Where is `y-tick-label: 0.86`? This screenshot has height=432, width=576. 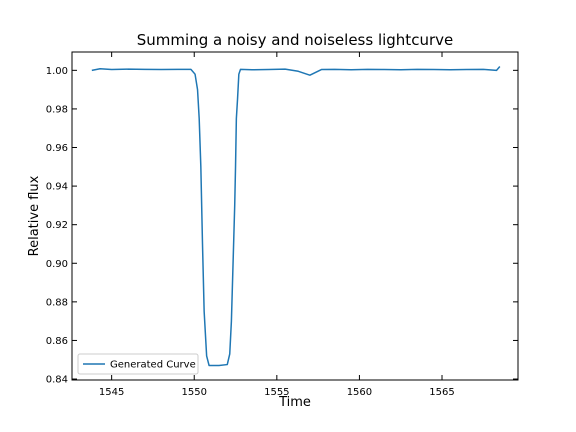 y-tick-label: 0.86 is located at coordinates (57, 341).